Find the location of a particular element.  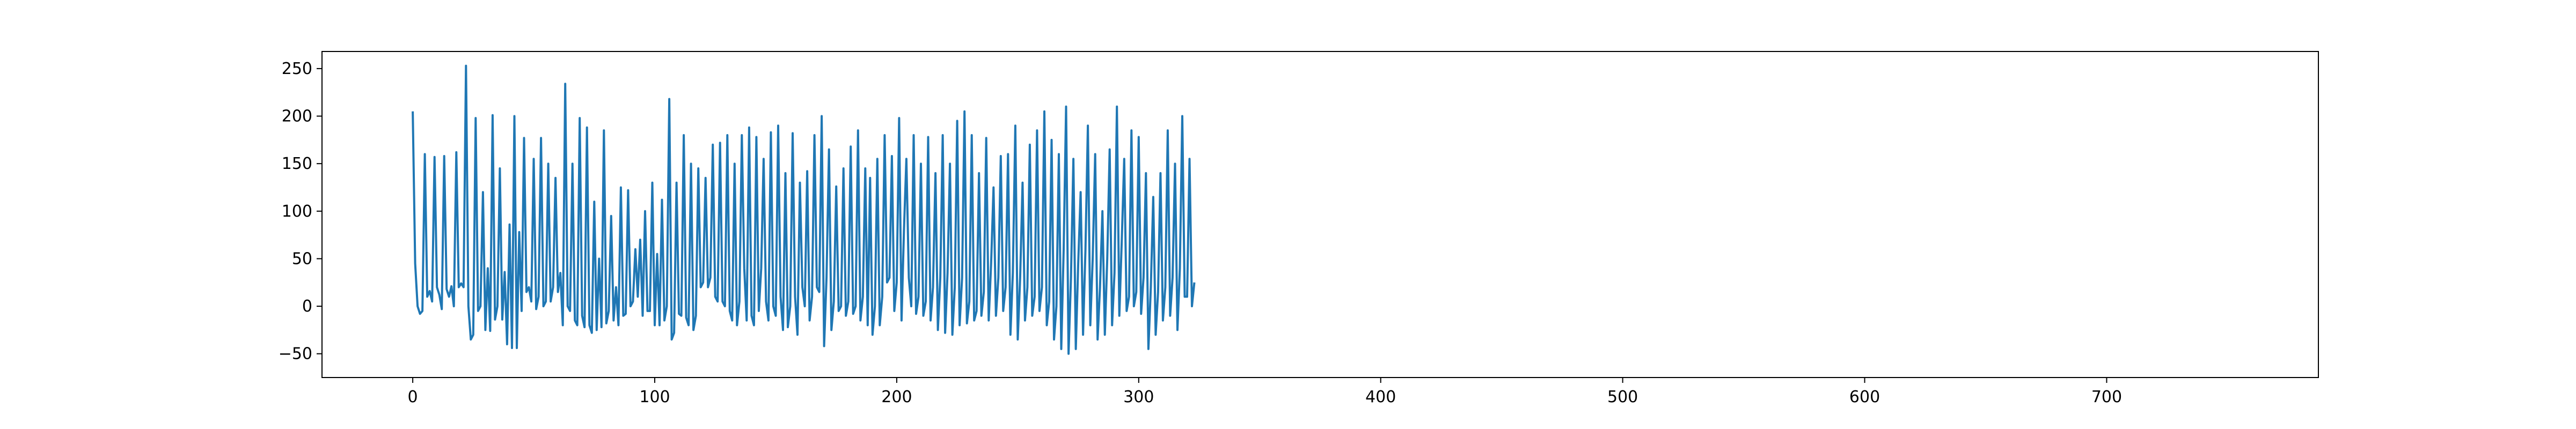

y-tick-label: 250 is located at coordinates (297, 69).